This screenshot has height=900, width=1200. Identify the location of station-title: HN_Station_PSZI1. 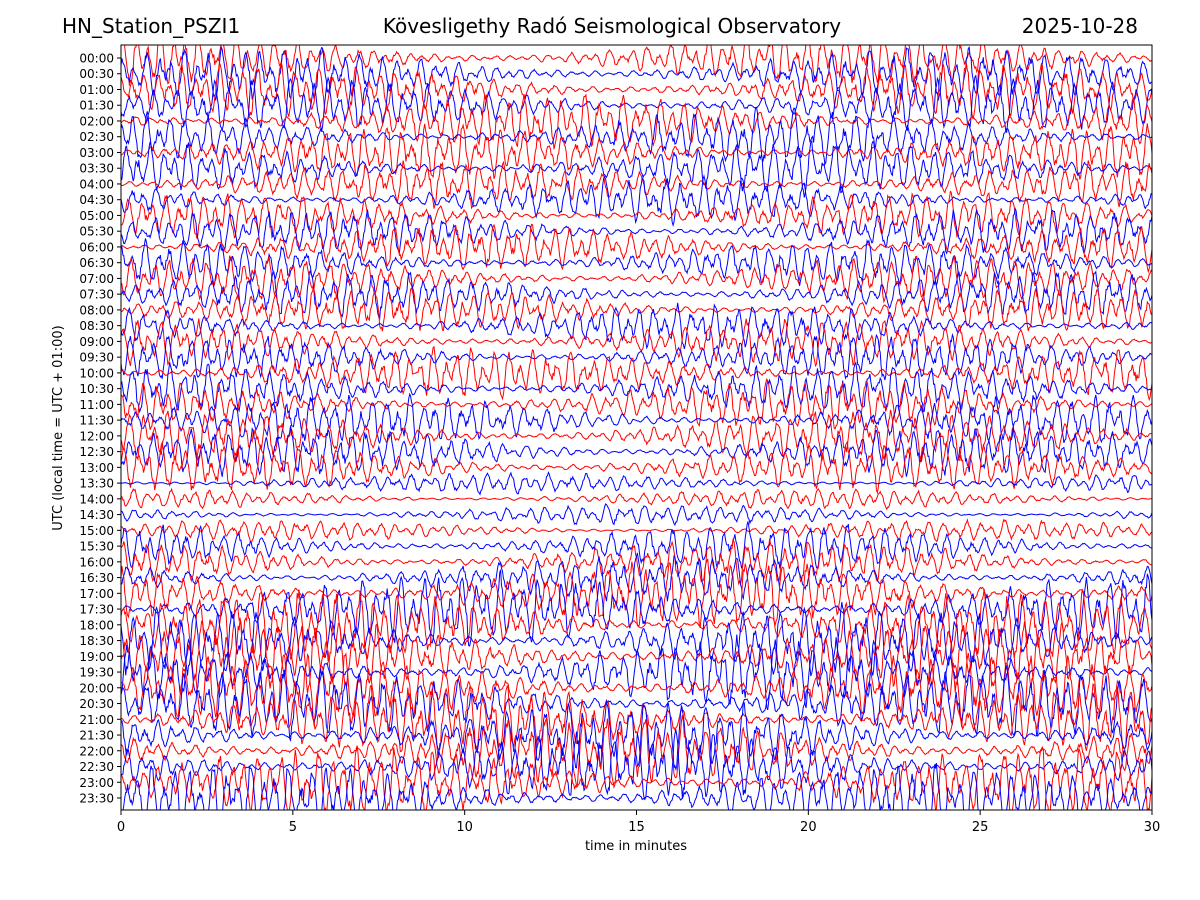
(151, 26).